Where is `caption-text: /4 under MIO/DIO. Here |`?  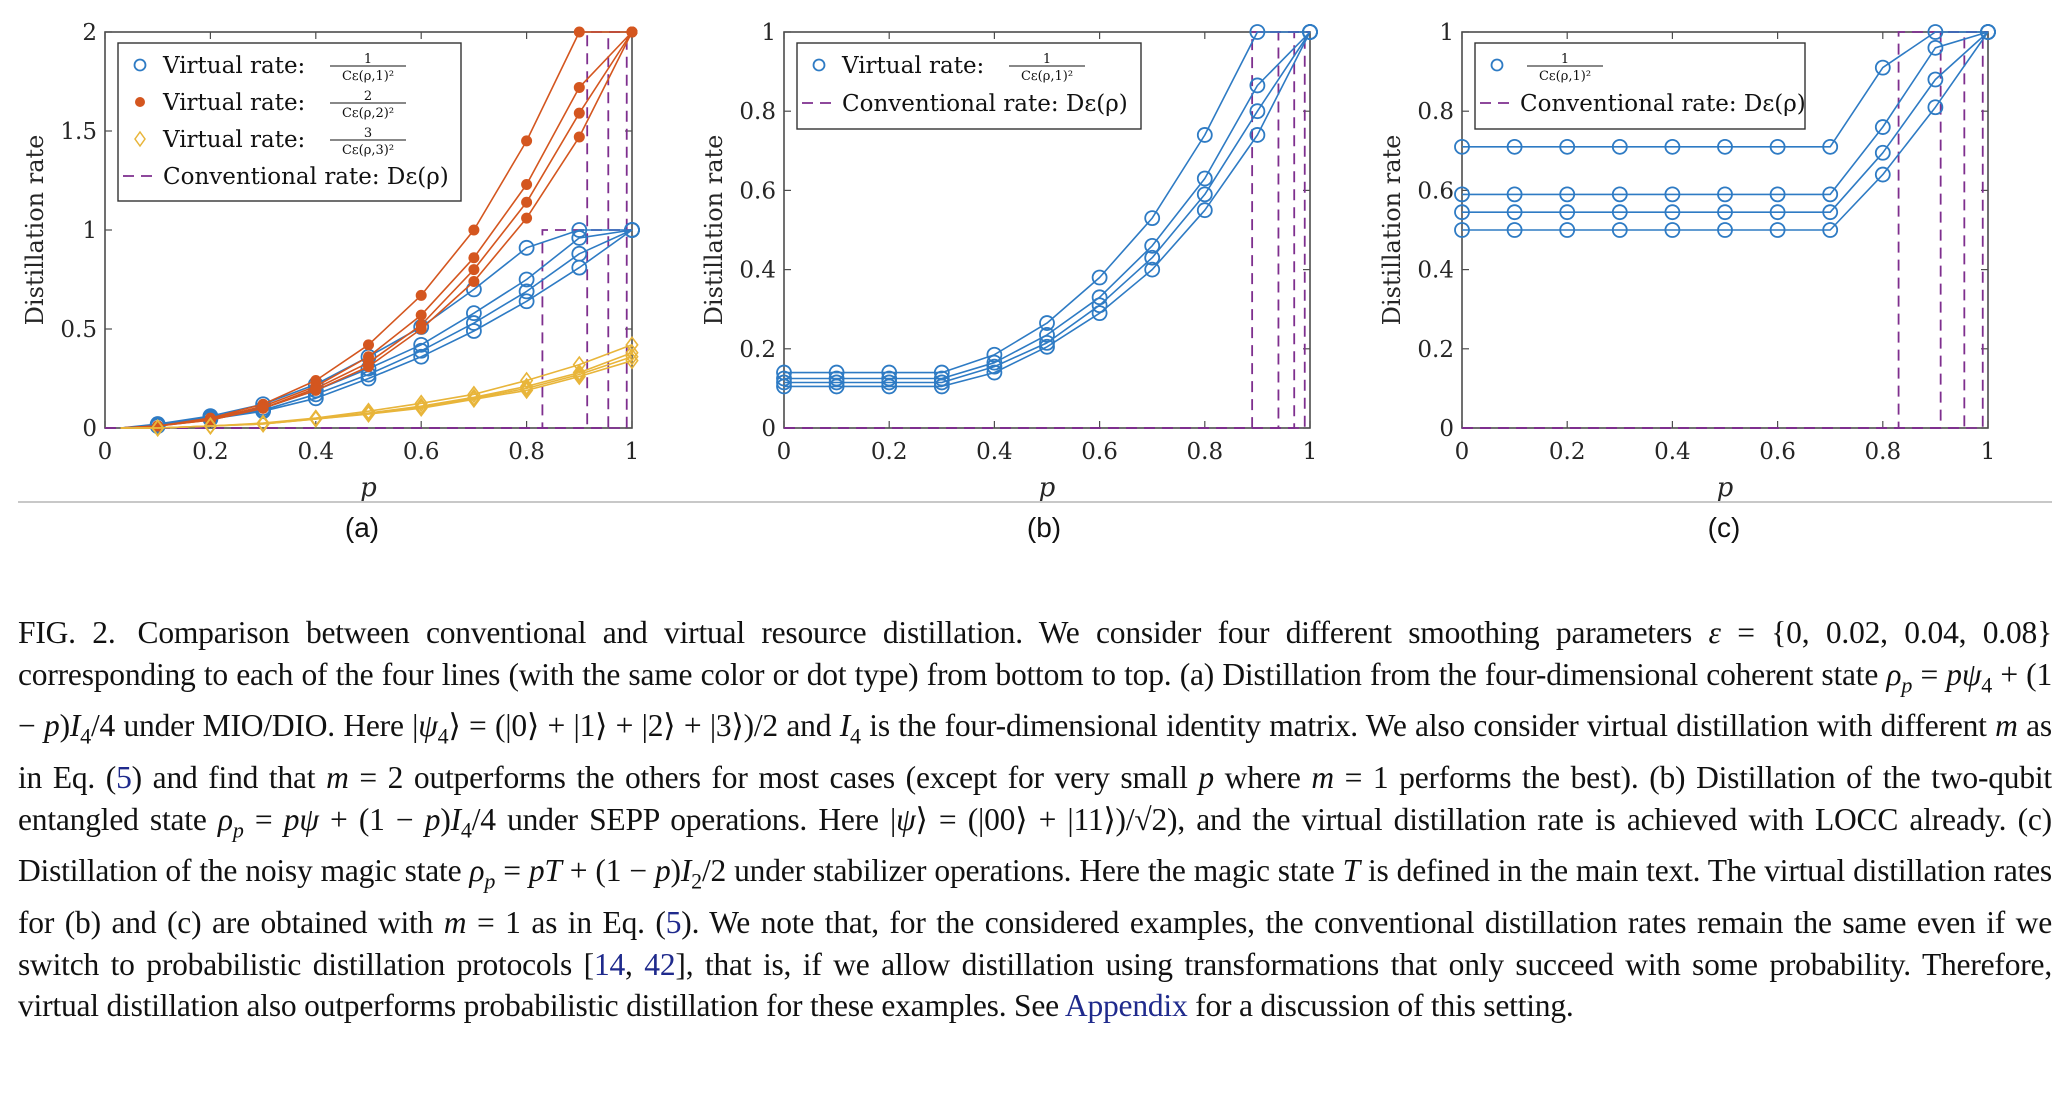 caption-text: /4 under MIO/DIO. Here | is located at coordinates (254, 726).